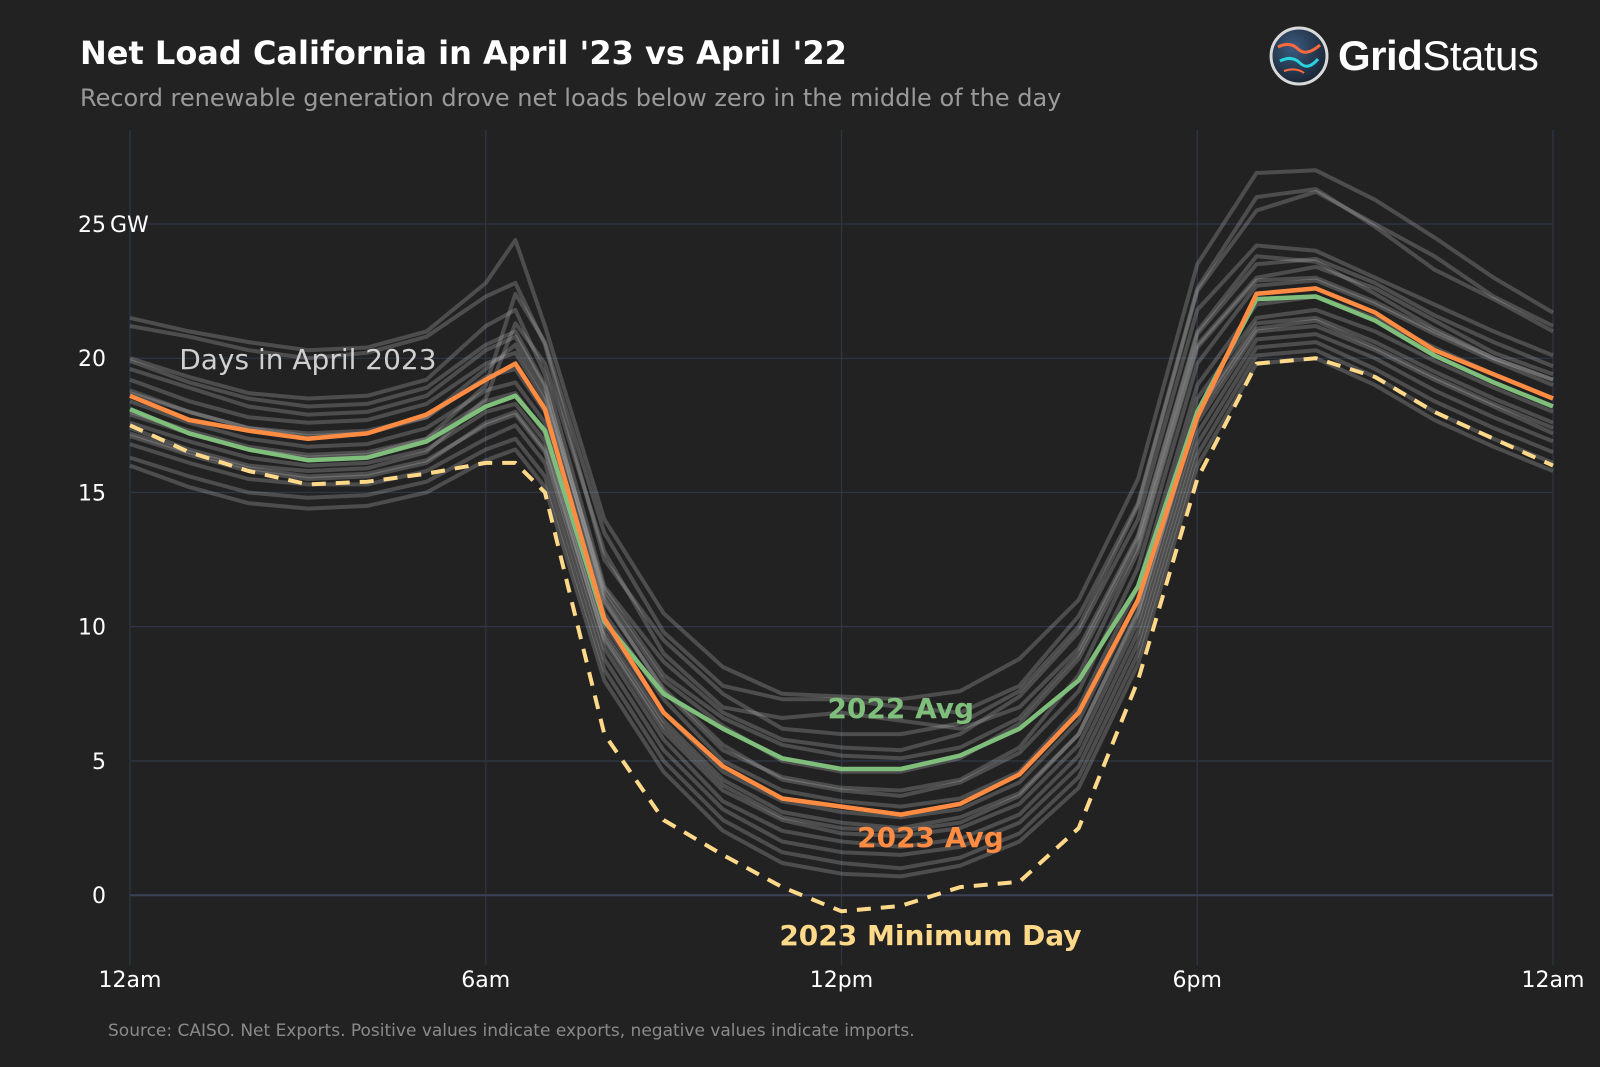 The image size is (1600, 1067). Describe the element at coordinates (92, 493) in the screenshot. I see `y-tick-label: 15` at that location.